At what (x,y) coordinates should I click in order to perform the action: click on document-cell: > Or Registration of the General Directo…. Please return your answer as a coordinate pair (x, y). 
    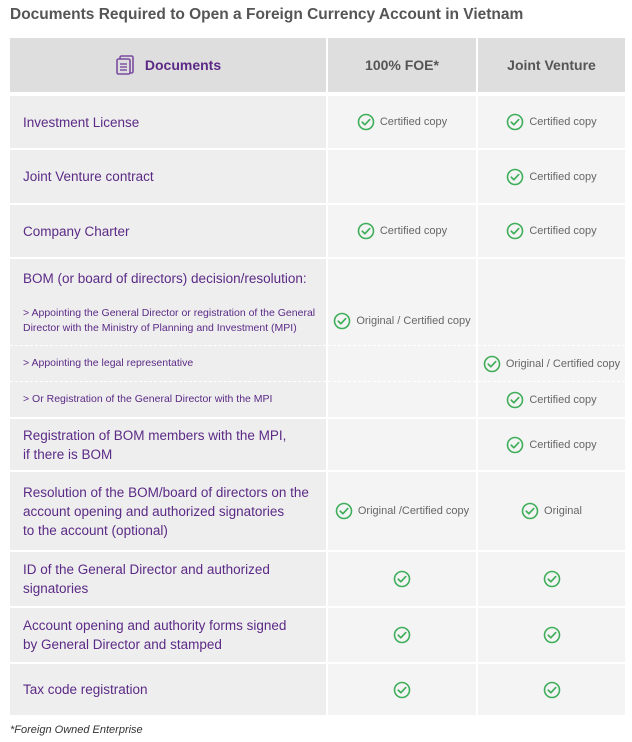
    Looking at the image, I should click on (168, 399).